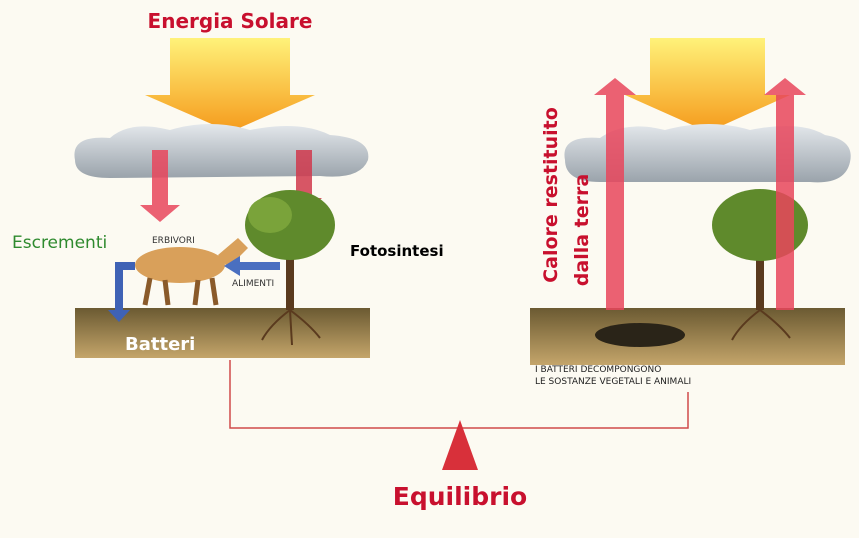  I want to click on label: Escrementi, so click(59, 243).